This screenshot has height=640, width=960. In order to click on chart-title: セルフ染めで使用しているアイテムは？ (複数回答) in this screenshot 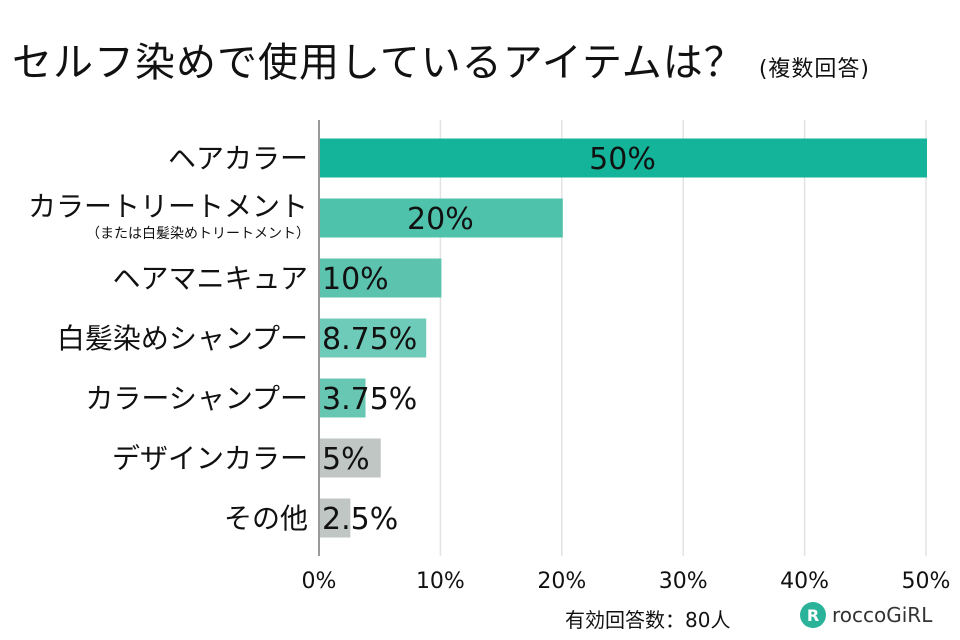, I will do `click(441, 59)`.